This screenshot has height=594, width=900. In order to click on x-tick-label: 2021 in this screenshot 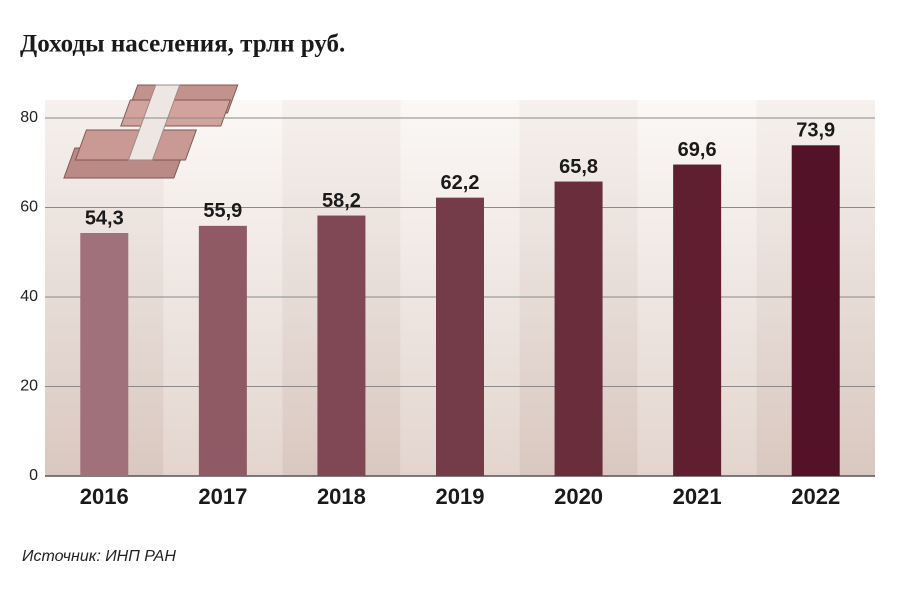, I will do `click(697, 496)`.